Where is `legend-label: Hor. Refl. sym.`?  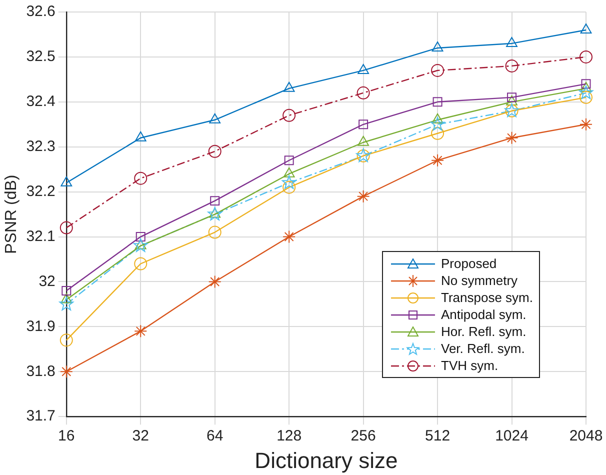
legend-label: Hor. Refl. sym. is located at coordinates (483, 331).